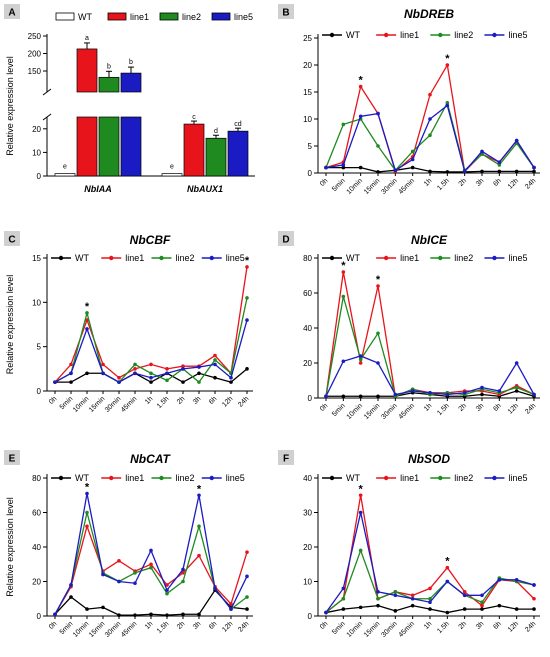 The image size is (550, 657). I want to click on x-tick-label-B: 3h, so click(480, 182).